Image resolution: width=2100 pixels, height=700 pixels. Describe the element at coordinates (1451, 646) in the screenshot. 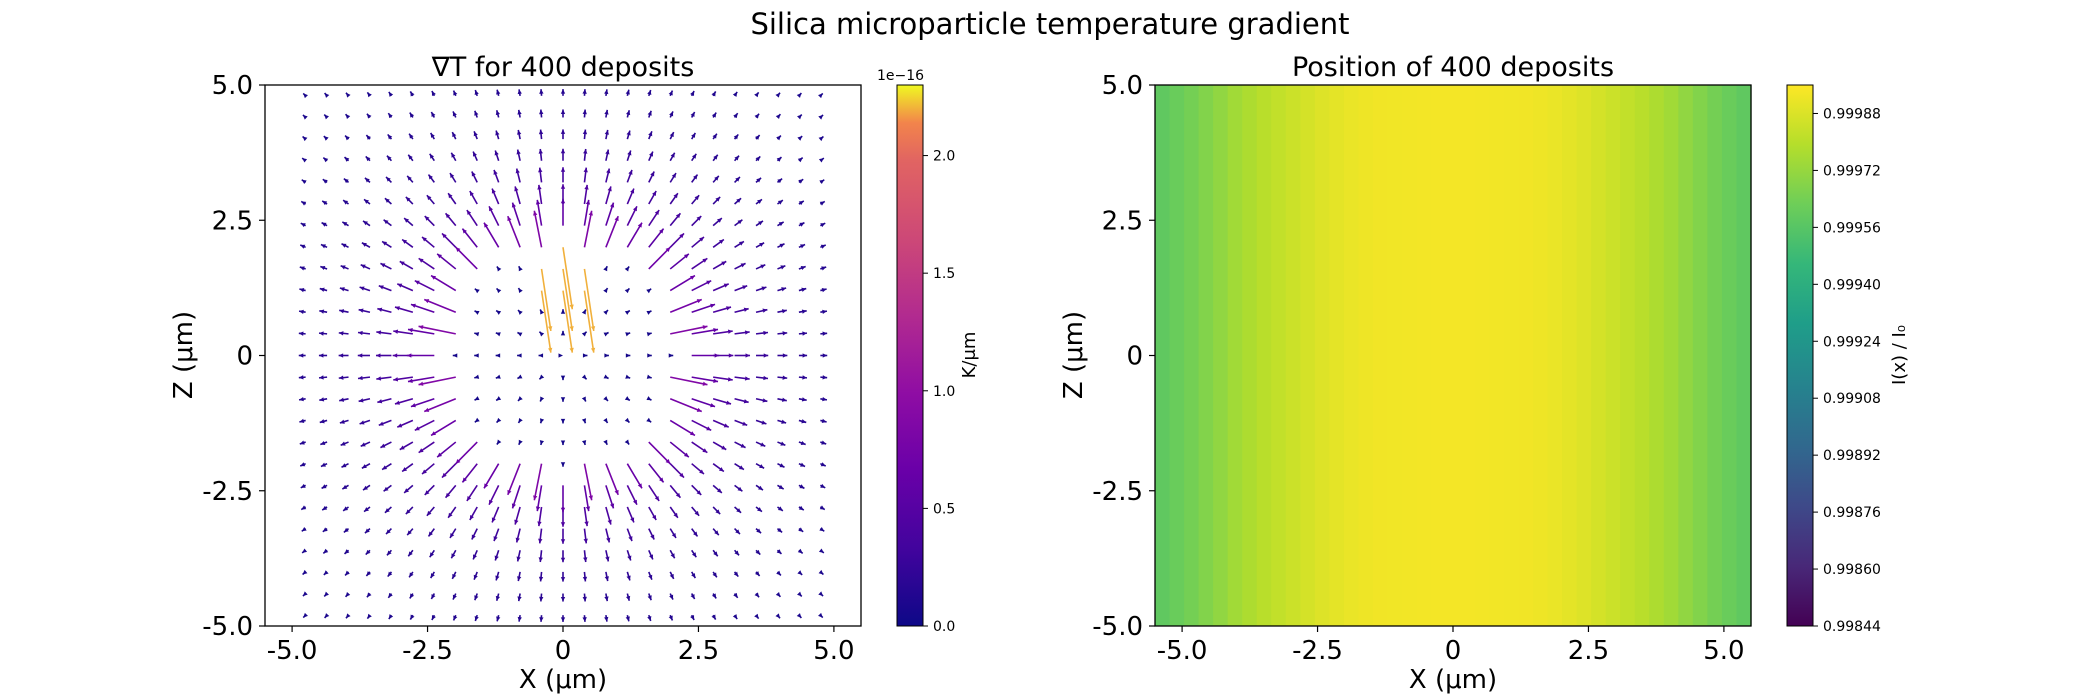

I see `heatmap-x-ticks: -5.0 -2.5 0 2.5 5.0` at that location.